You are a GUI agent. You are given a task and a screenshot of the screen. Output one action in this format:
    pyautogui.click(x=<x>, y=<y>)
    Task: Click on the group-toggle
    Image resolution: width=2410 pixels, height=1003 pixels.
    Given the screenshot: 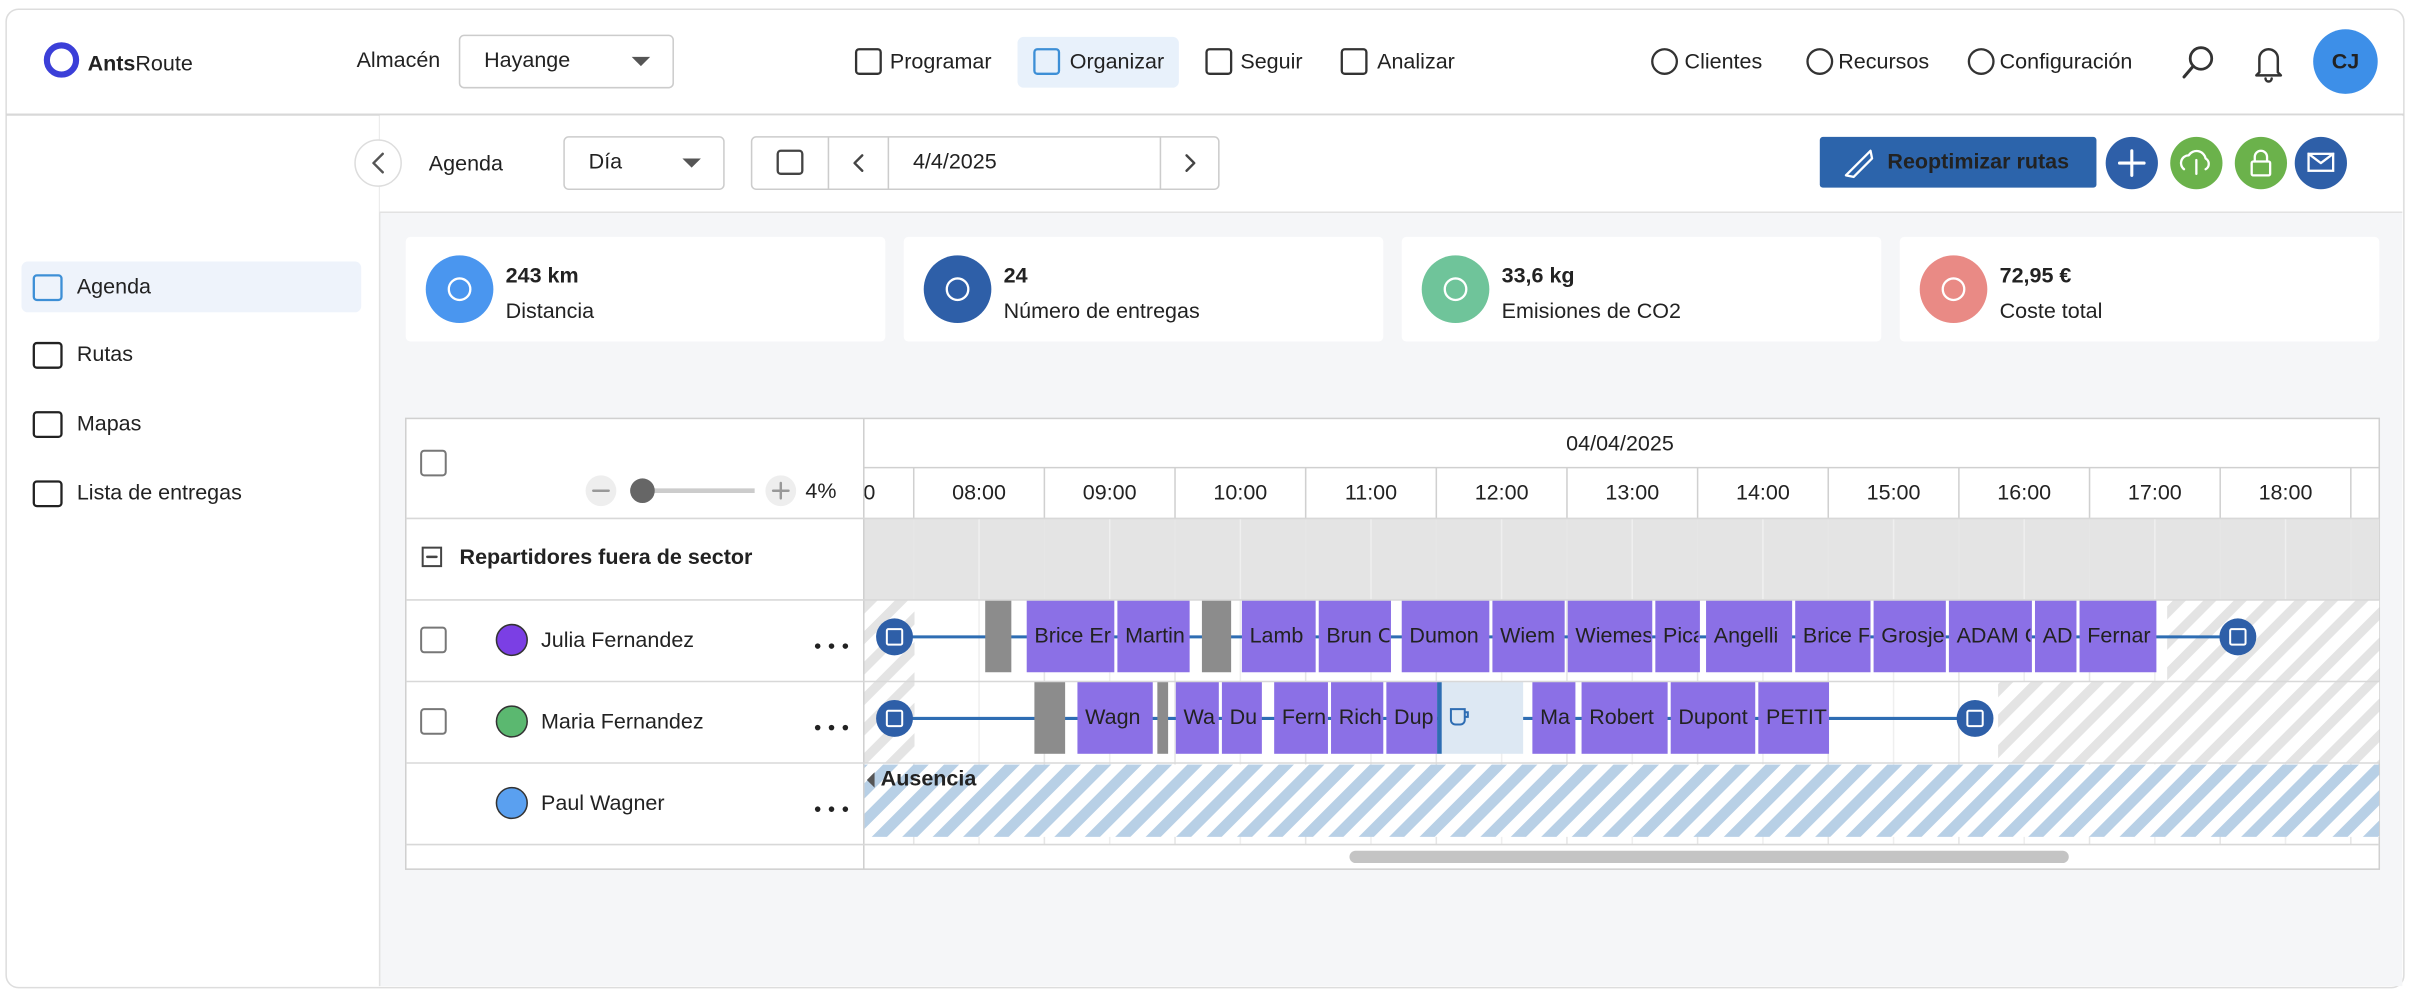 What is the action you would take?
    pyautogui.click(x=432, y=557)
    